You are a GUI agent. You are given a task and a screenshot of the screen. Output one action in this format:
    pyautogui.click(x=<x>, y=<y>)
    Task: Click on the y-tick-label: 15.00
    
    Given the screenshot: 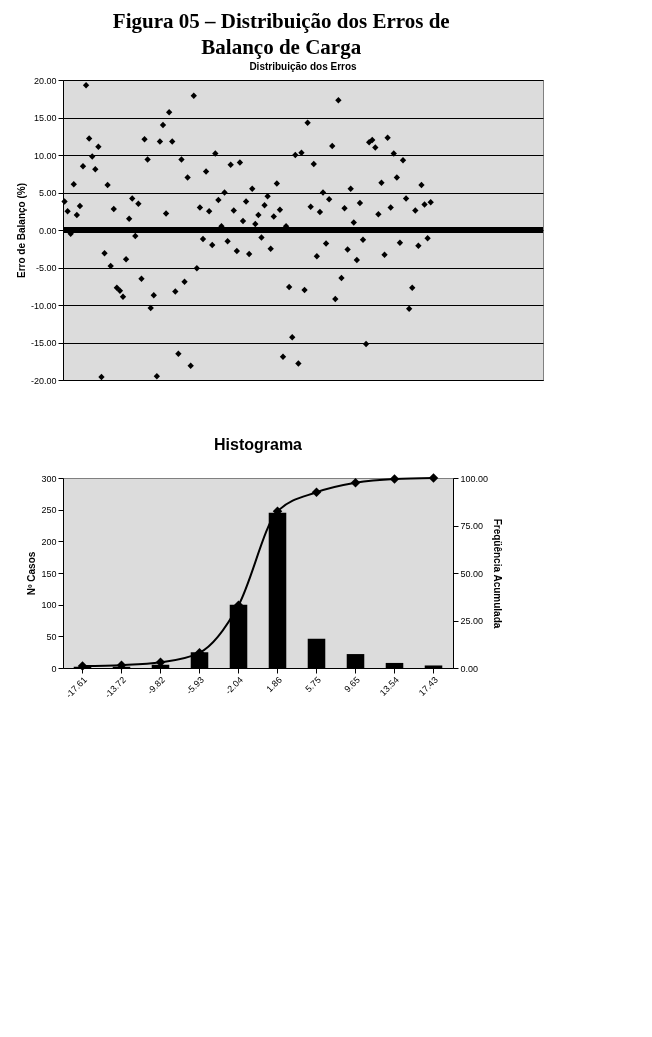 What is the action you would take?
    pyautogui.click(x=45, y=118)
    